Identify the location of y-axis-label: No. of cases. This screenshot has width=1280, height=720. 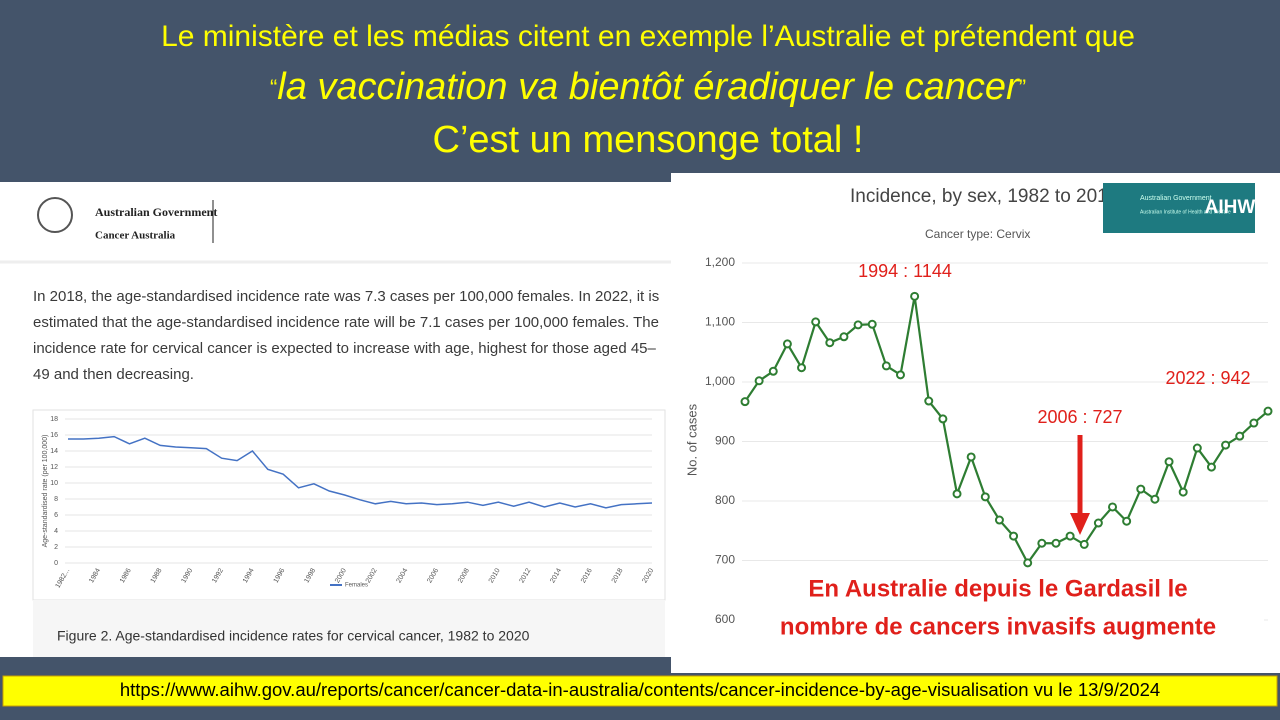
(691, 439).